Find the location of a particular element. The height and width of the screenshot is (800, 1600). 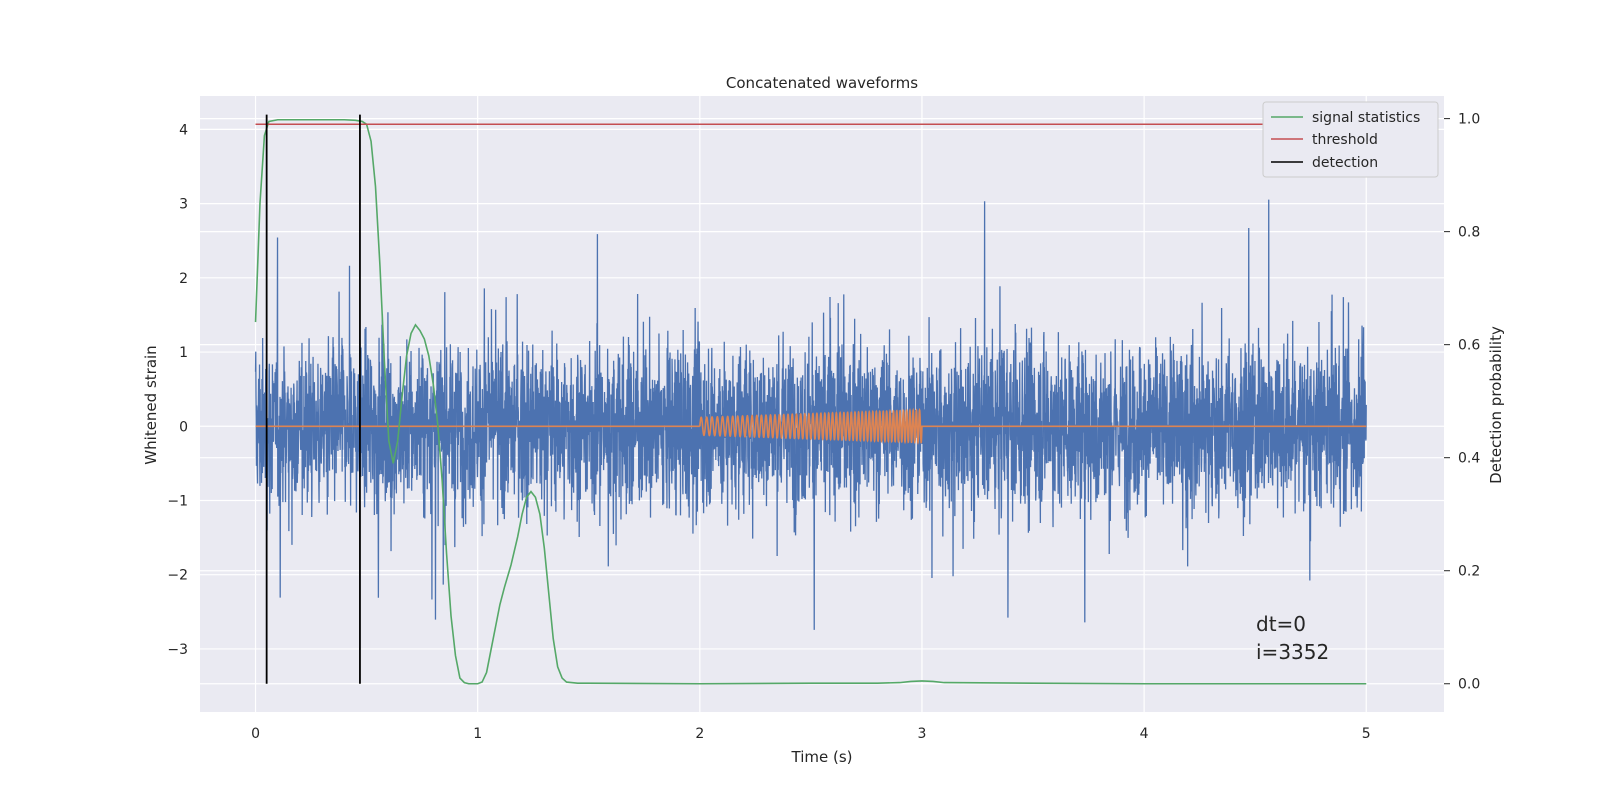

y2-tick-label: 0.6 is located at coordinates (1469, 346).